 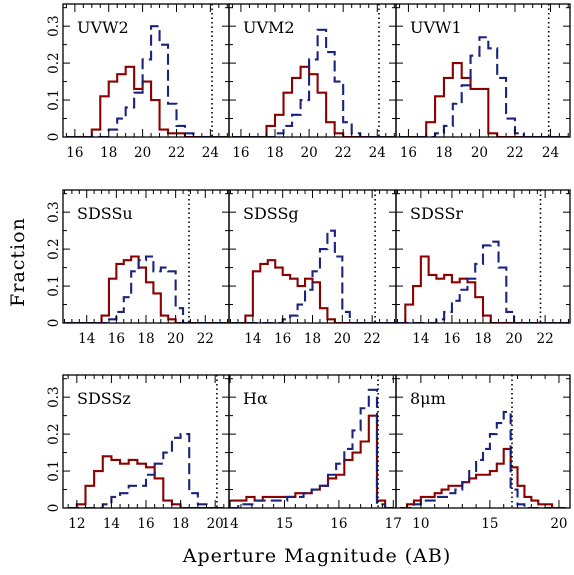 What do you see at coordinates (111, 524) in the screenshot?
I see `panel-sdssz-xtick-label: 14` at bounding box center [111, 524].